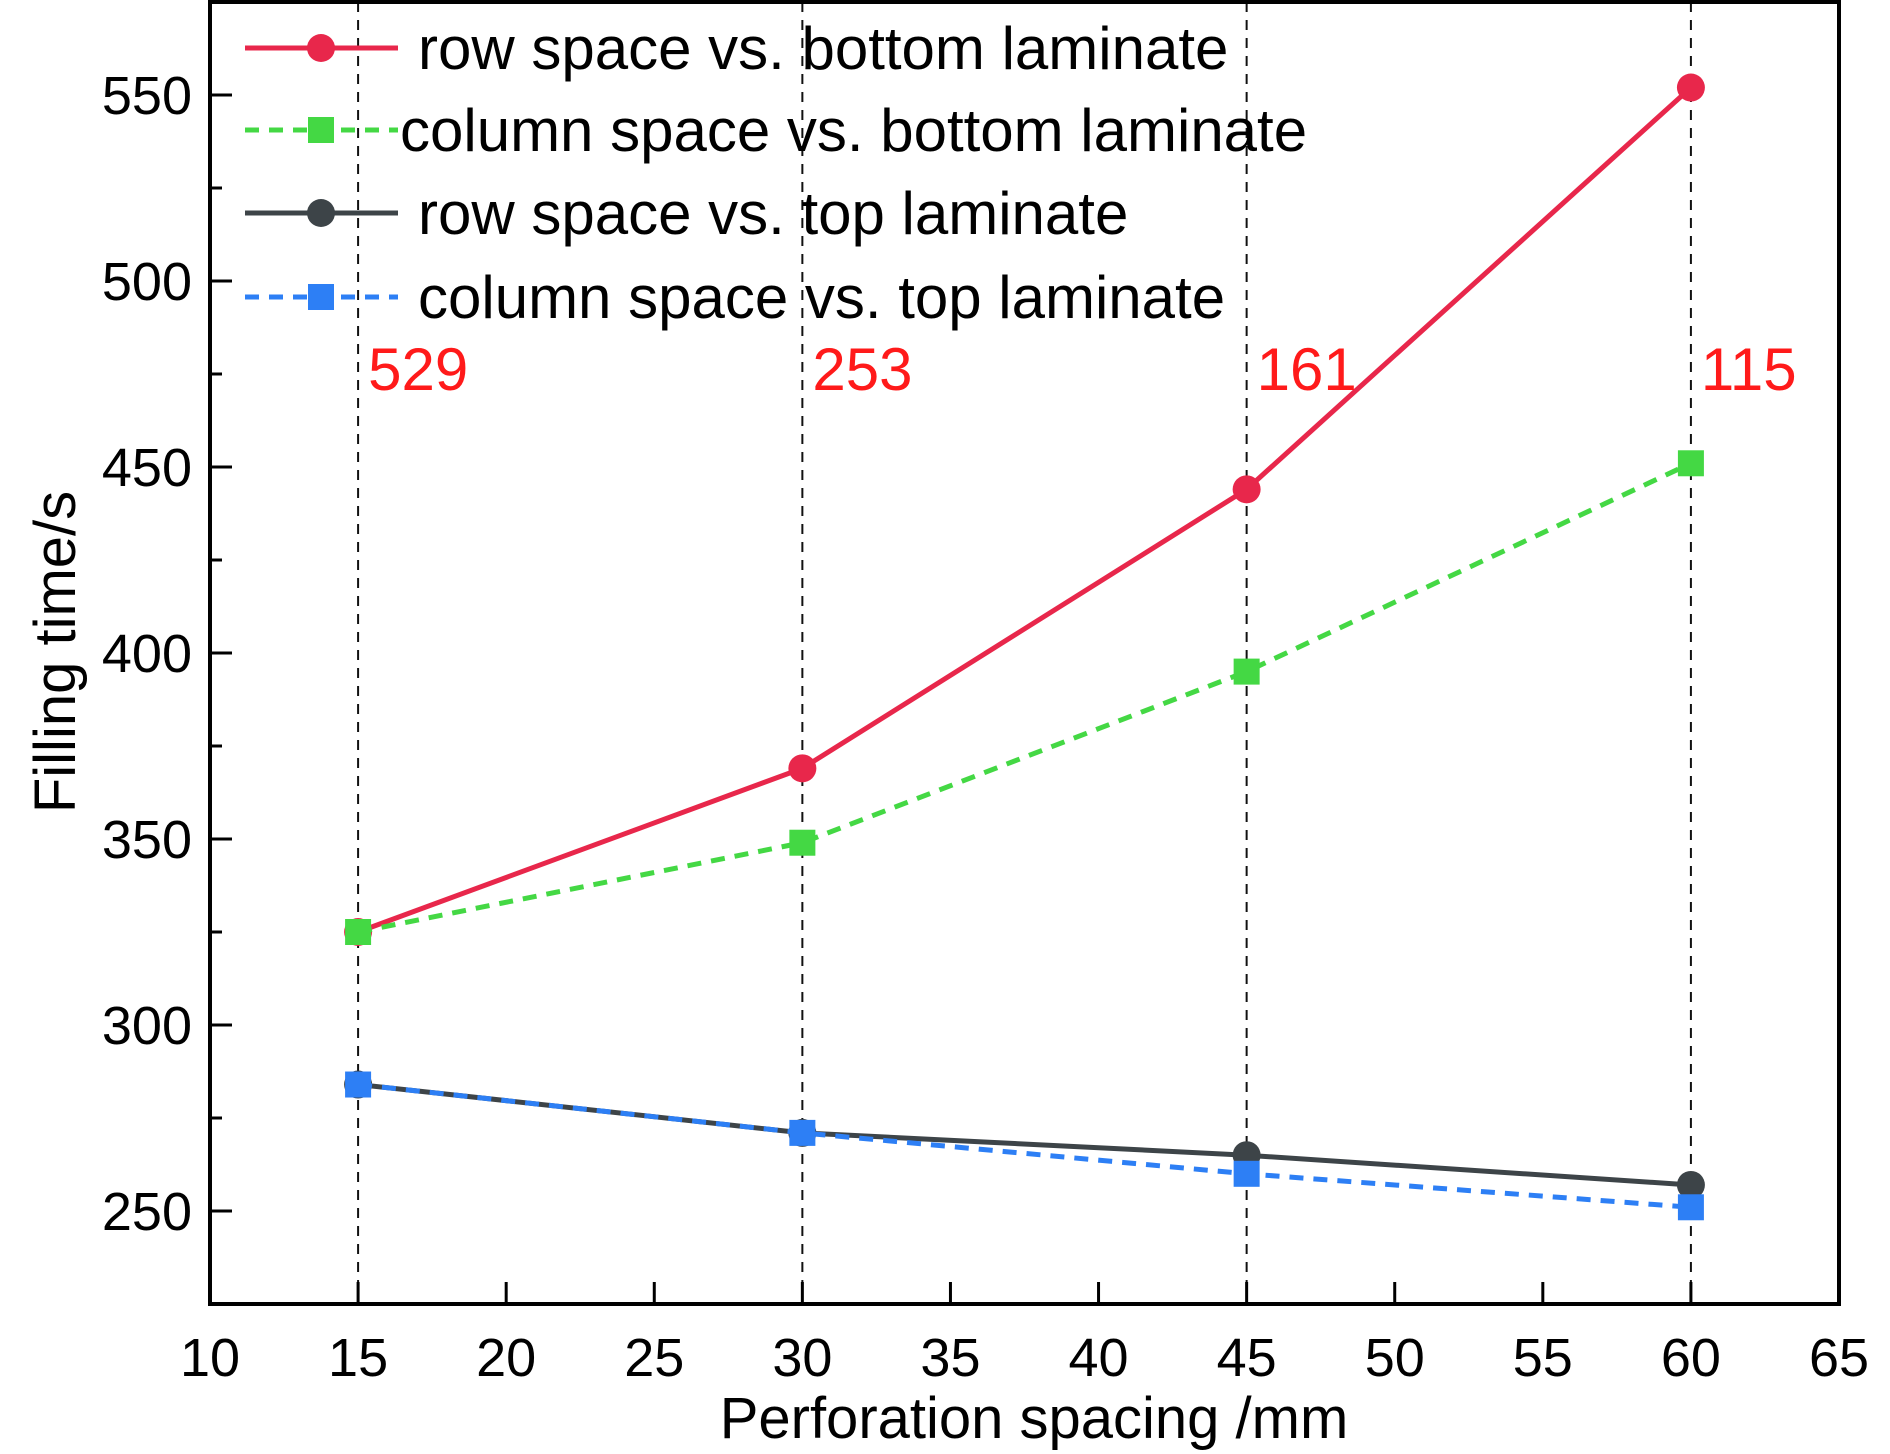 The height and width of the screenshot is (1454, 1890). What do you see at coordinates (1543, 1358) in the screenshot?
I see `x-tick-label: 55` at bounding box center [1543, 1358].